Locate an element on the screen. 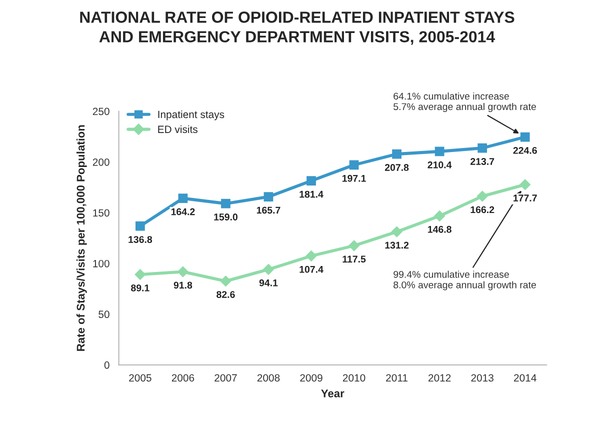 The width and height of the screenshot is (594, 445). data-label: 131.2 is located at coordinates (397, 245).